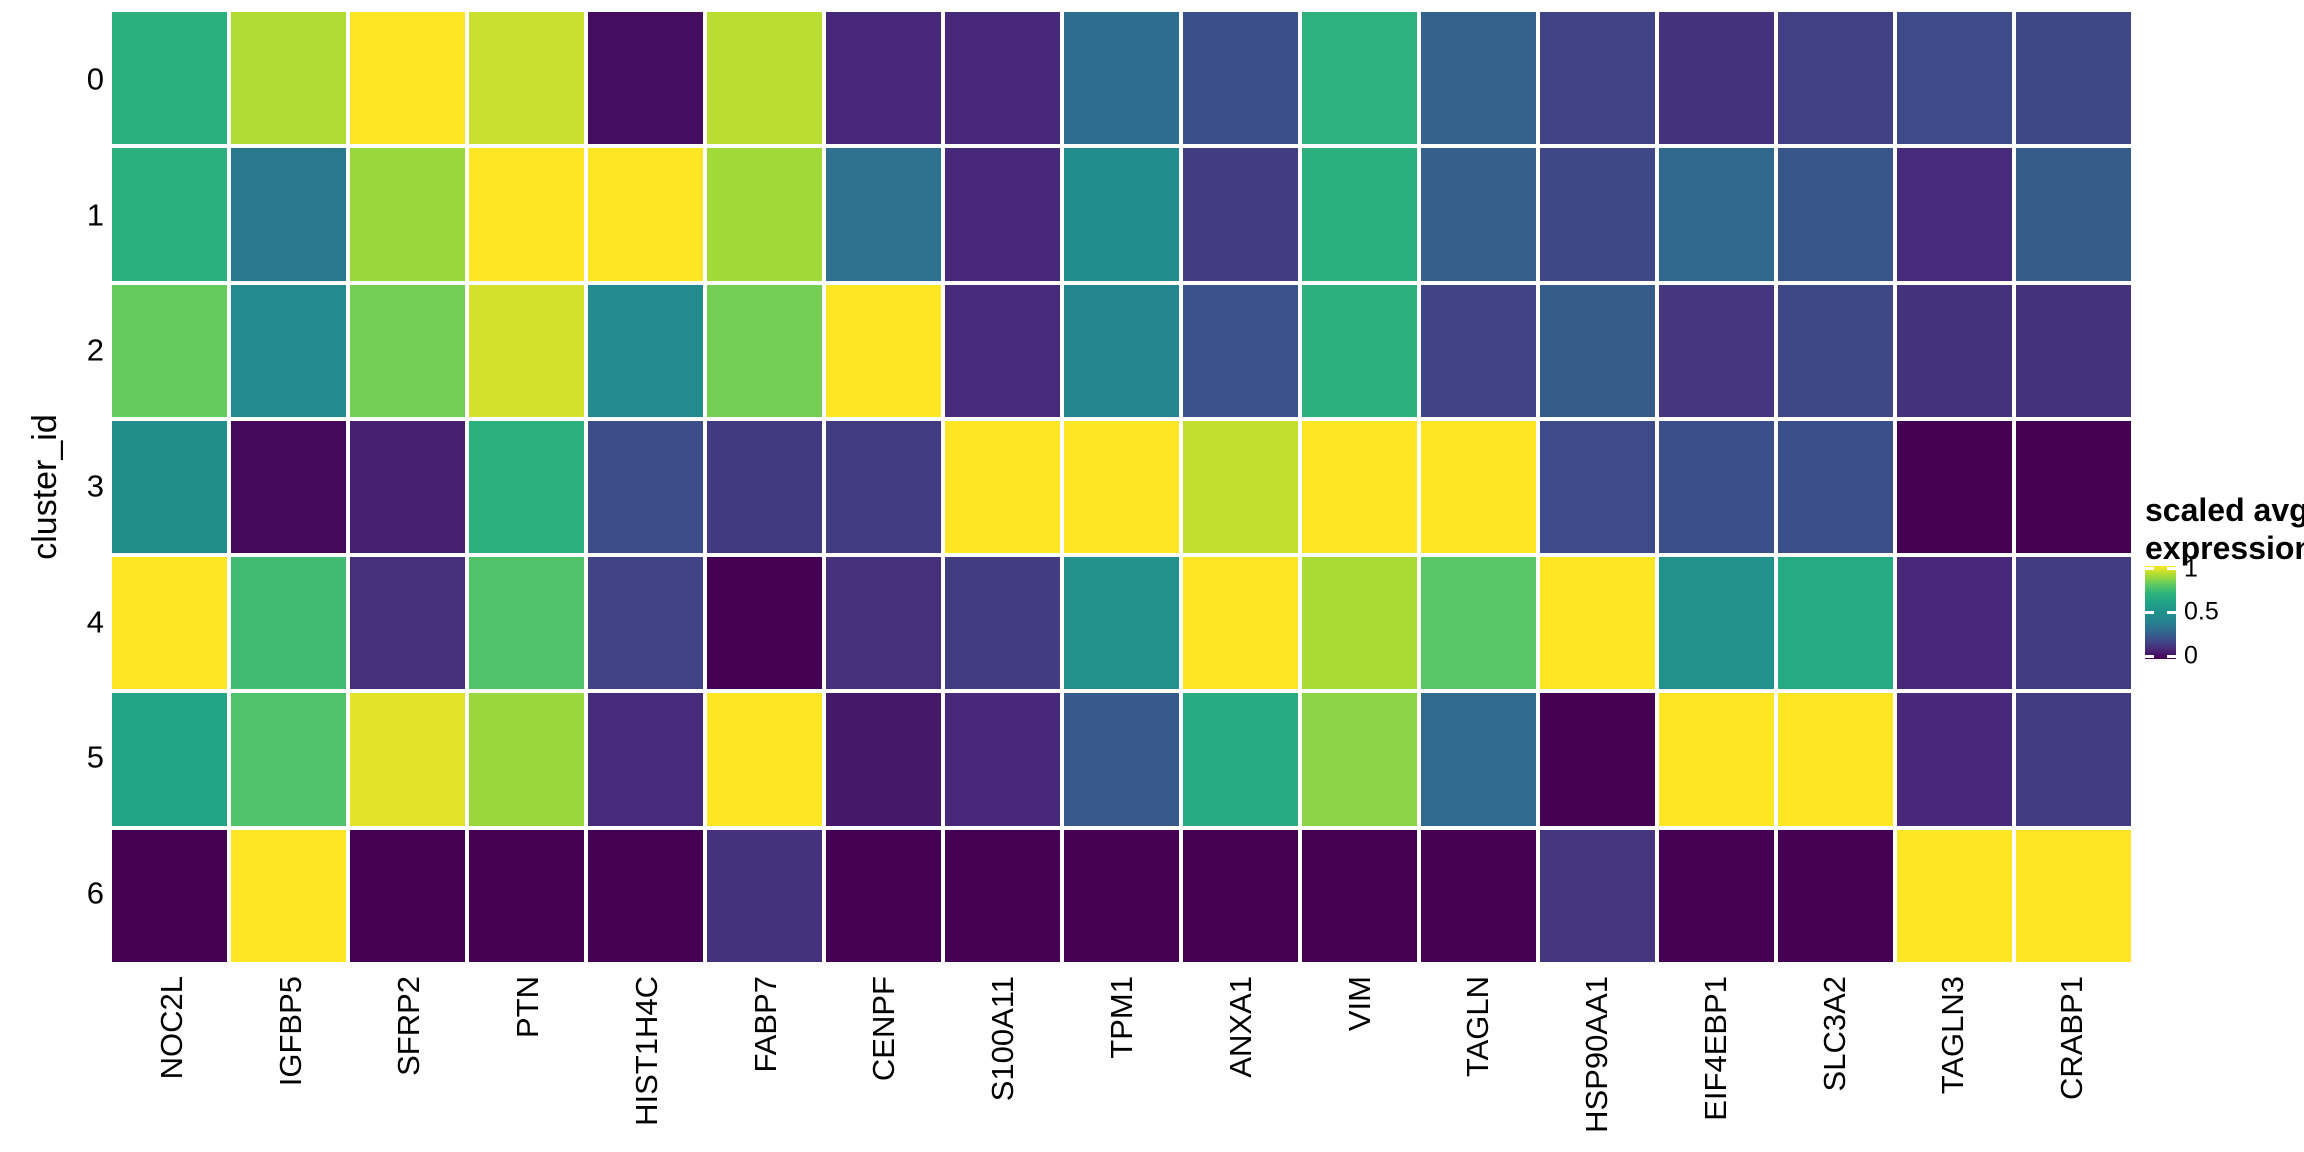 This screenshot has width=2304, height=1152. I want to click on y-tick-label: 2, so click(95, 350).